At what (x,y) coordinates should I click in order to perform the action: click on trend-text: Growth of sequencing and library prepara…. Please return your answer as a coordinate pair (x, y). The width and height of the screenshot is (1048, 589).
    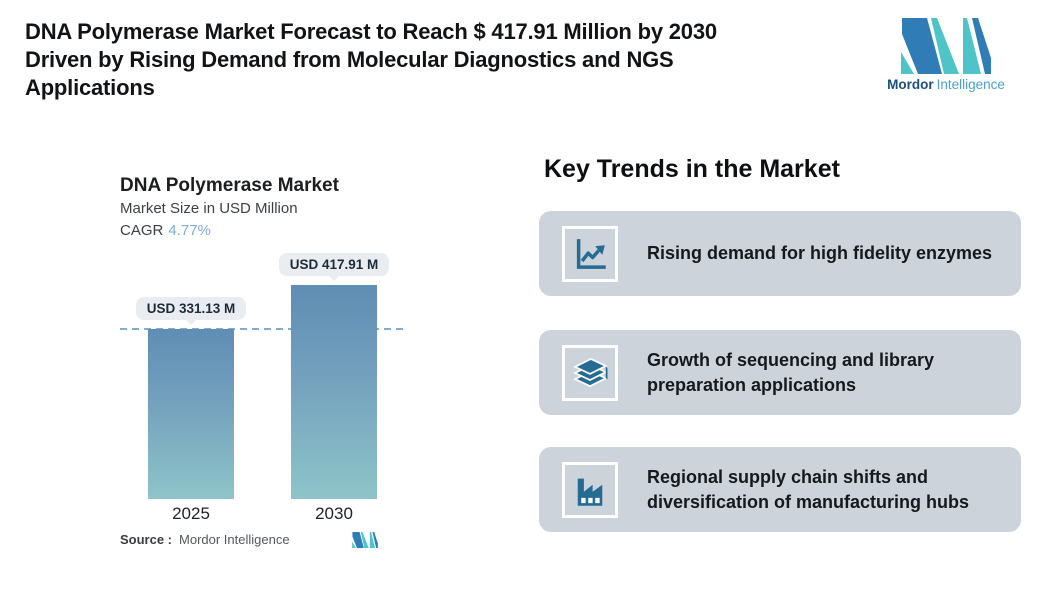
    Looking at the image, I should click on (791, 372).